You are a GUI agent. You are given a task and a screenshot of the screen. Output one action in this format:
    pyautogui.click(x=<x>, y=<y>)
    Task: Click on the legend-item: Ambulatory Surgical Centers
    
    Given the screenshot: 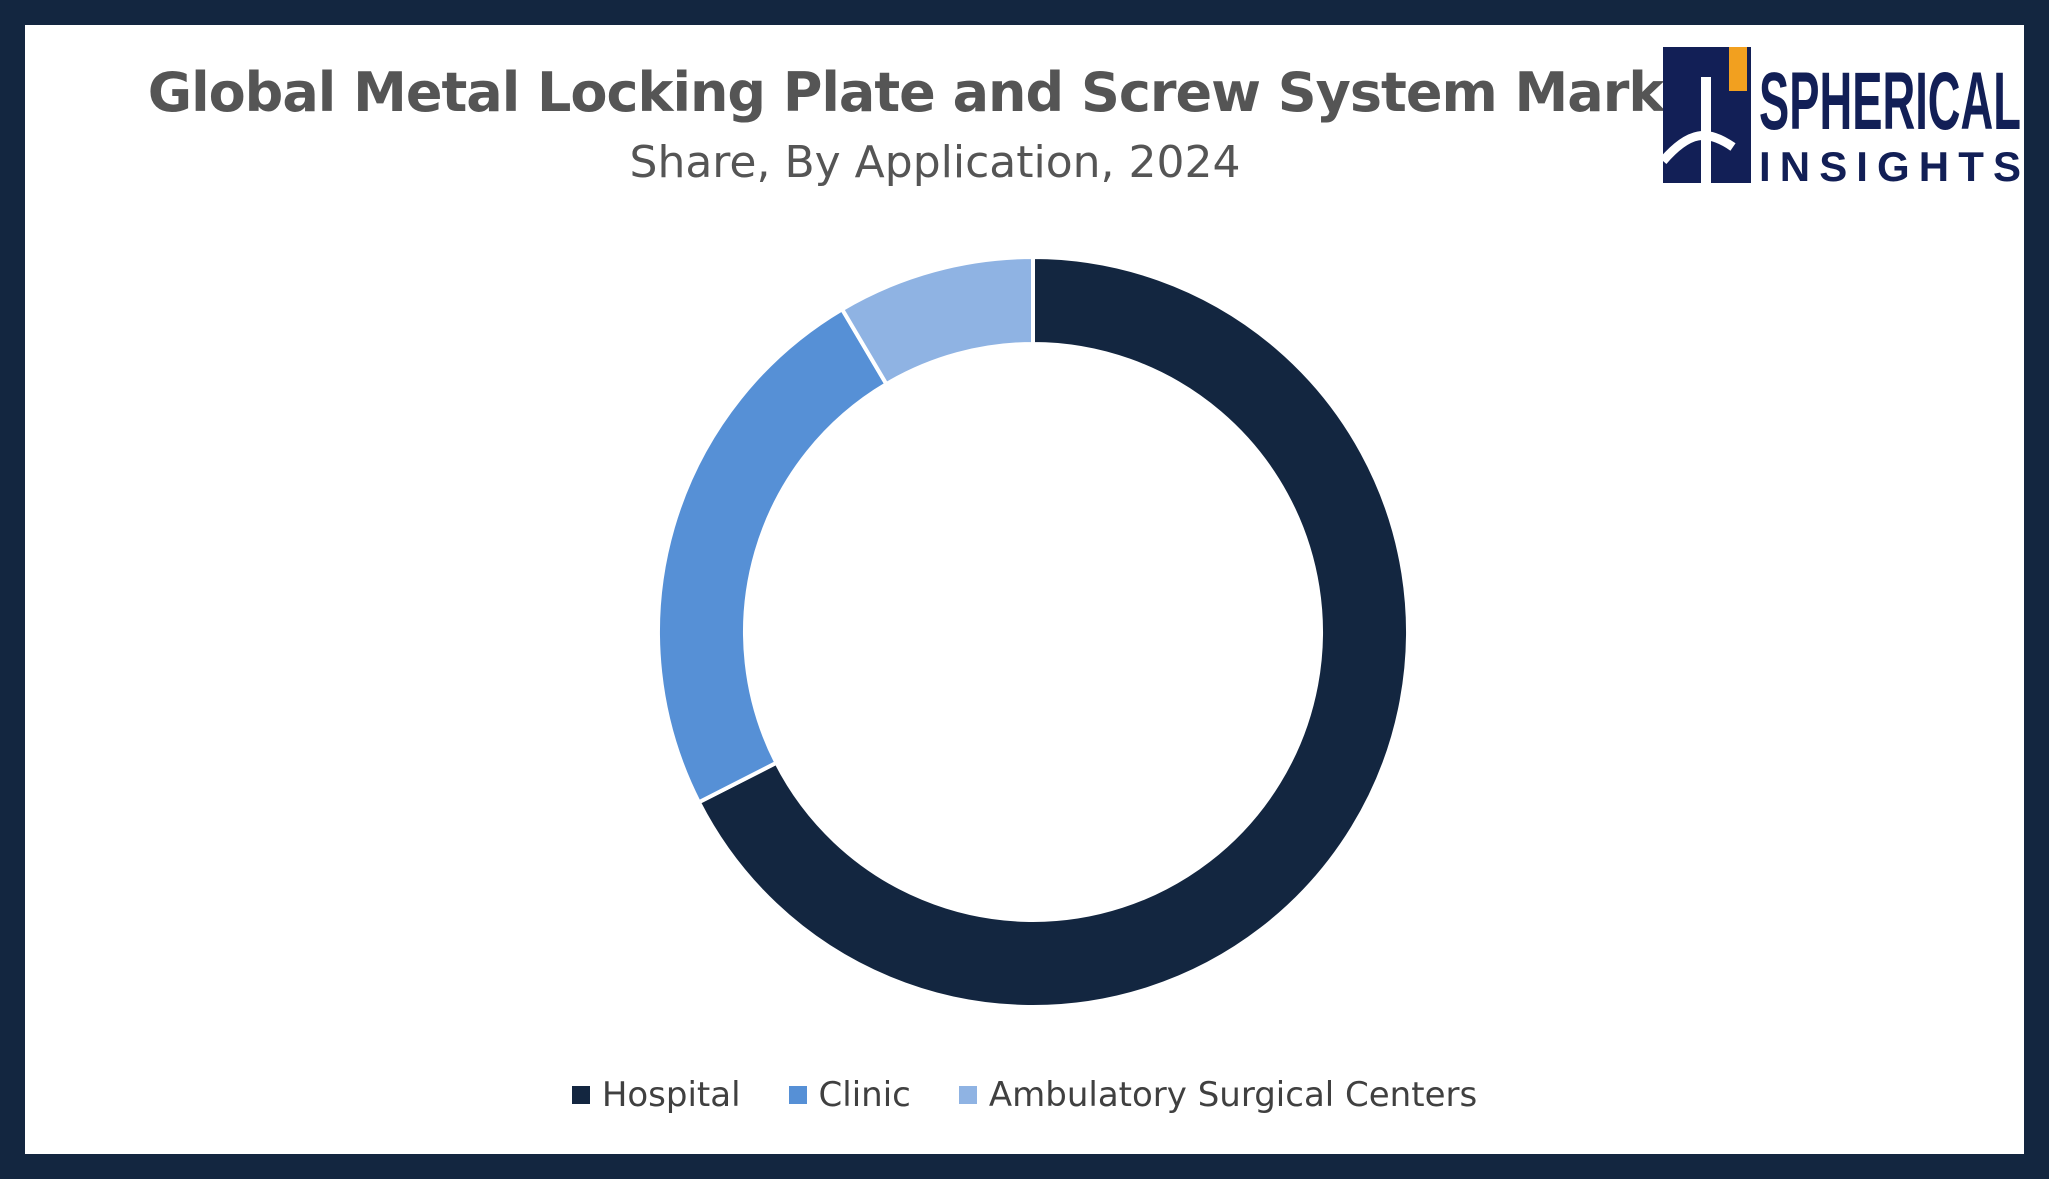 What is the action you would take?
    pyautogui.click(x=1218, y=1095)
    